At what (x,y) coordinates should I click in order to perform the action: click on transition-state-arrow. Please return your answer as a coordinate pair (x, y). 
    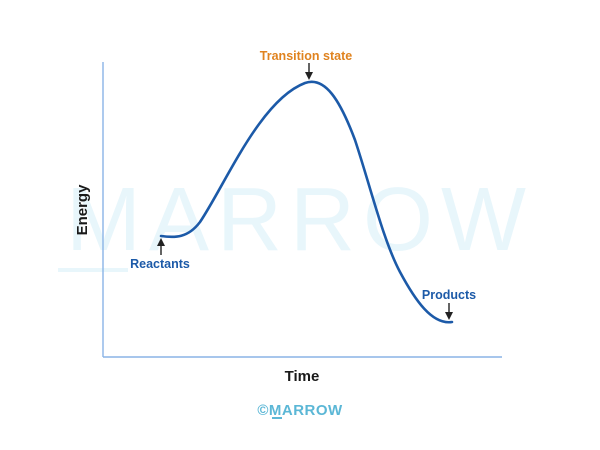
    Looking at the image, I should click on (309, 71).